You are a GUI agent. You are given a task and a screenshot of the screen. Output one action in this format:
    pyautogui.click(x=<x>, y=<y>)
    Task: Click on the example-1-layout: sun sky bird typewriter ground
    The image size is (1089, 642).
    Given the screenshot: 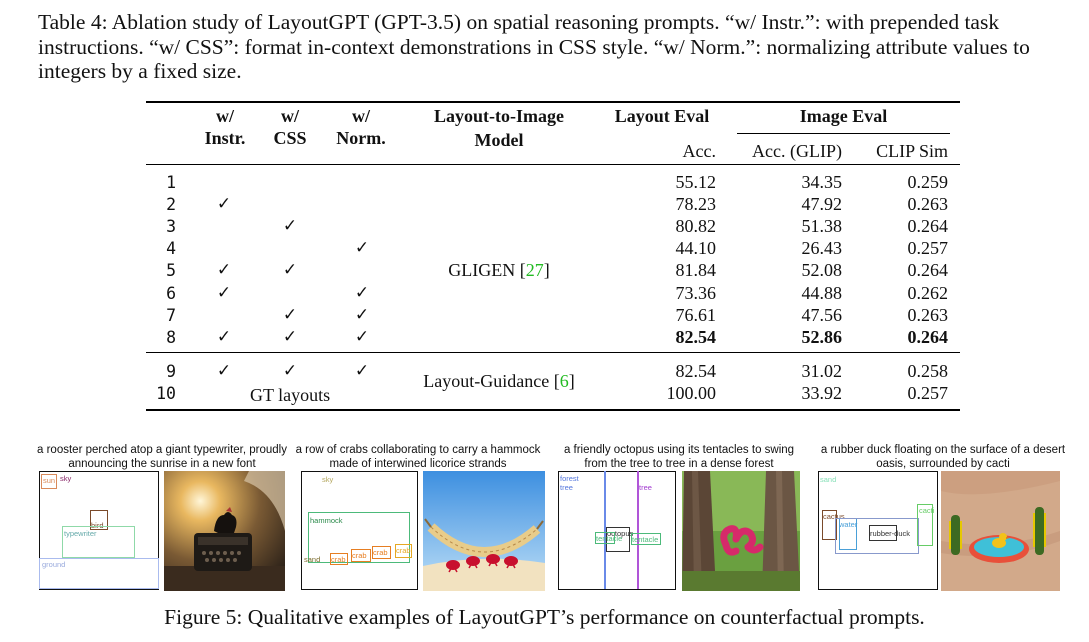 What is the action you would take?
    pyautogui.click(x=99, y=530)
    